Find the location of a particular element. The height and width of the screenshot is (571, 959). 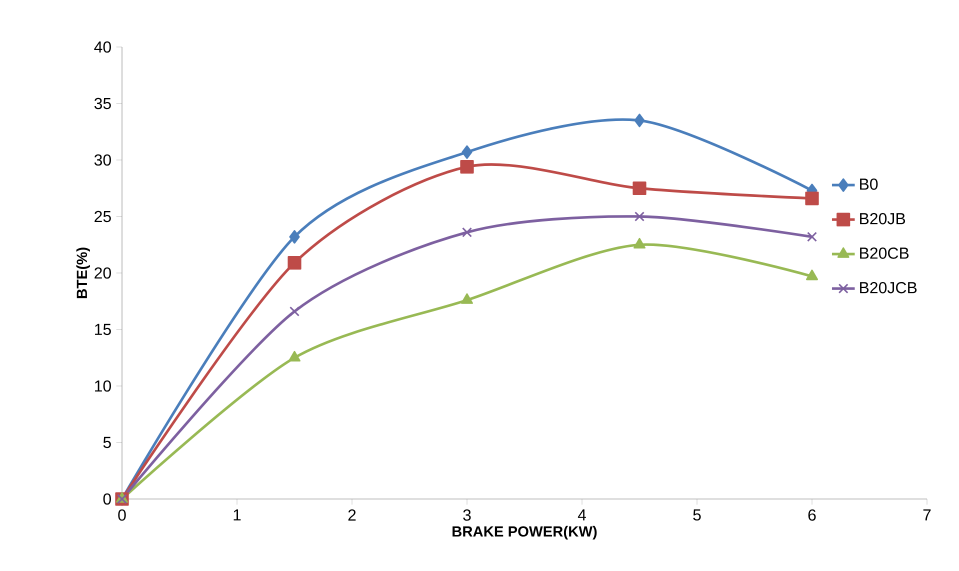

y-tick-label: 40 is located at coordinates (102, 47).